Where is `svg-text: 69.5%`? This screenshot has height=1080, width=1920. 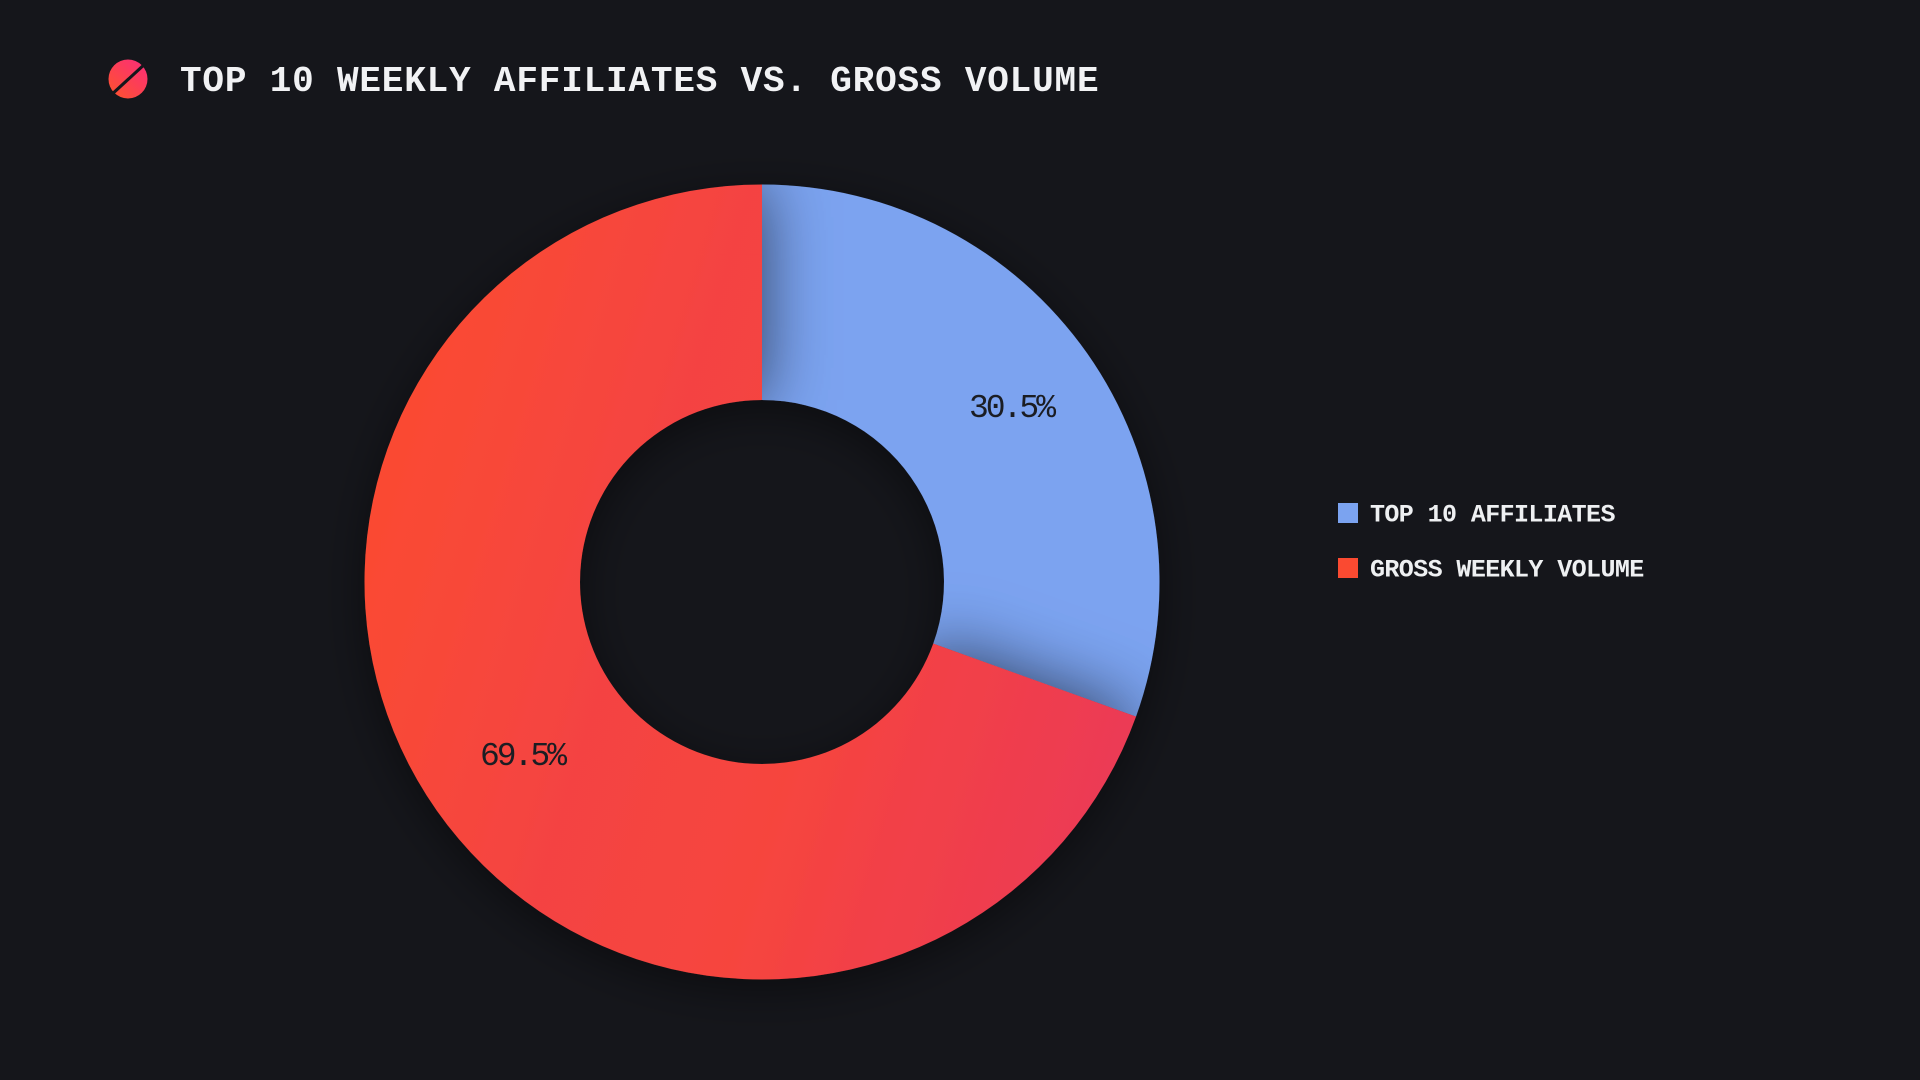
svg-text: 69.5% is located at coordinates (523, 756).